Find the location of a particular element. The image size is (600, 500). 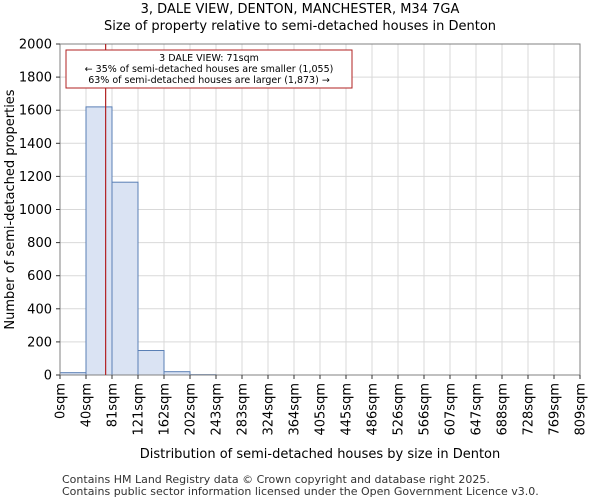

x-tick-label: 202sqm is located at coordinates (191, 409).